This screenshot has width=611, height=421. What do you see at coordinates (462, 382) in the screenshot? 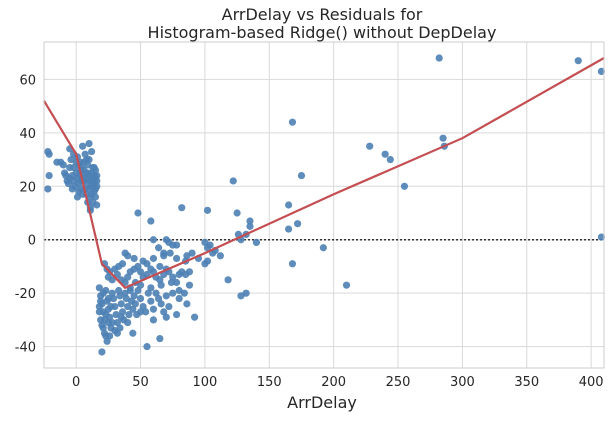
I see `x-tick-label: 300` at bounding box center [462, 382].